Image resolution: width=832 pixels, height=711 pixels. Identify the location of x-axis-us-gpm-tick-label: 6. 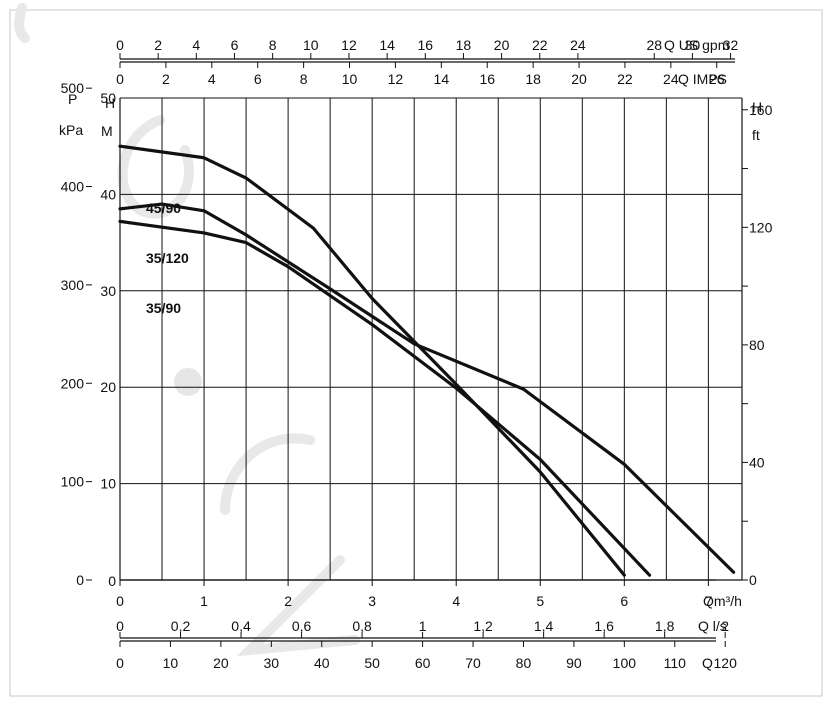
(235, 45).